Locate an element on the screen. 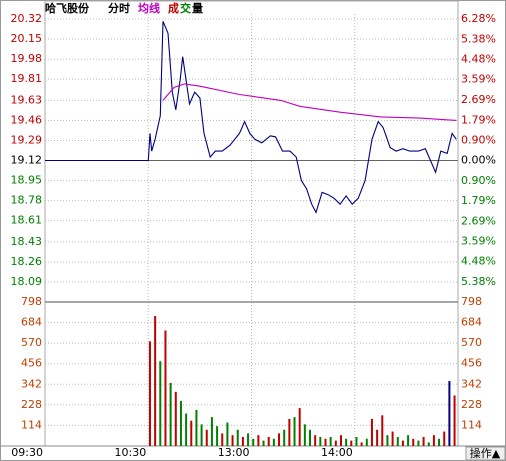 The height and width of the screenshot is (461, 506). y2-tick-label: 684 is located at coordinates (471, 322).